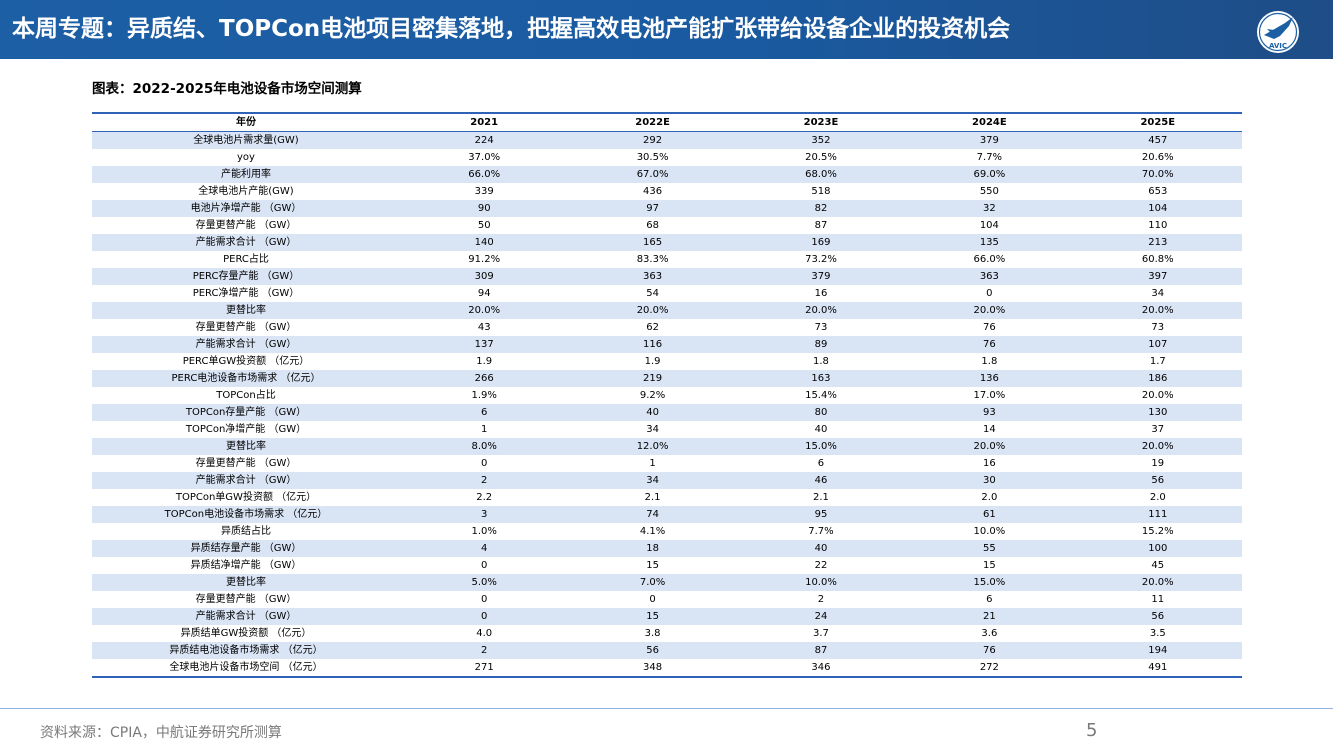 The image size is (1333, 750). What do you see at coordinates (667, 668) in the screenshot?
I see `table-row: 全球电池片设备市场空间 （亿元） 271 348 346 272 491` at bounding box center [667, 668].